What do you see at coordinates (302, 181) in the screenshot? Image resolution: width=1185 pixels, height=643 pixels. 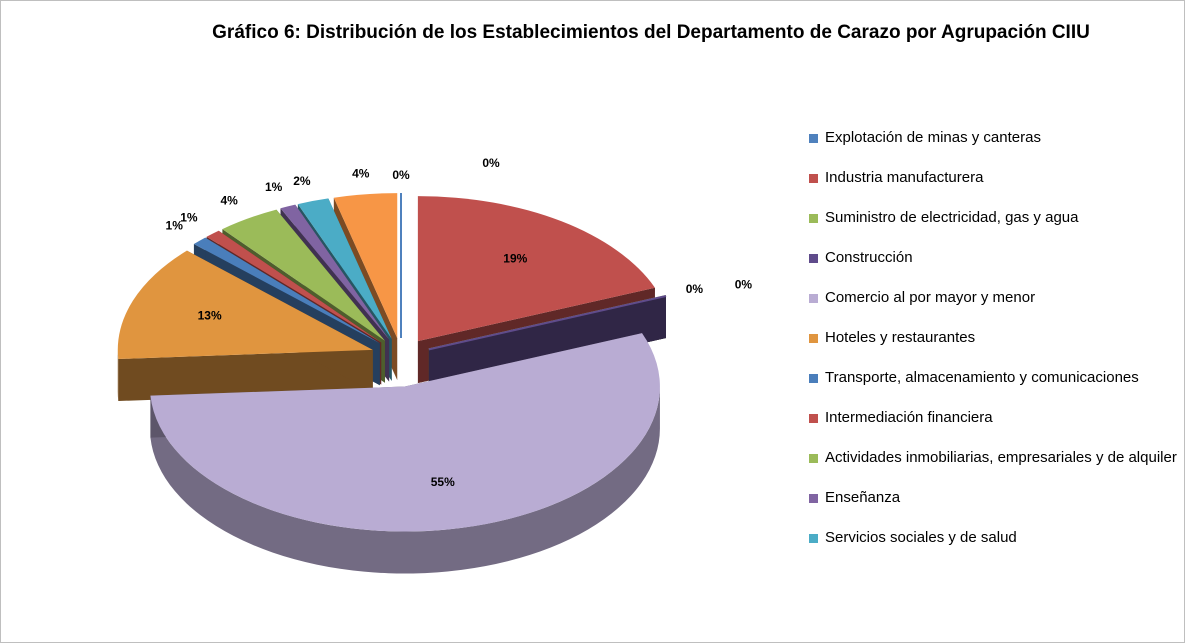 I see `data-label: 2%` at bounding box center [302, 181].